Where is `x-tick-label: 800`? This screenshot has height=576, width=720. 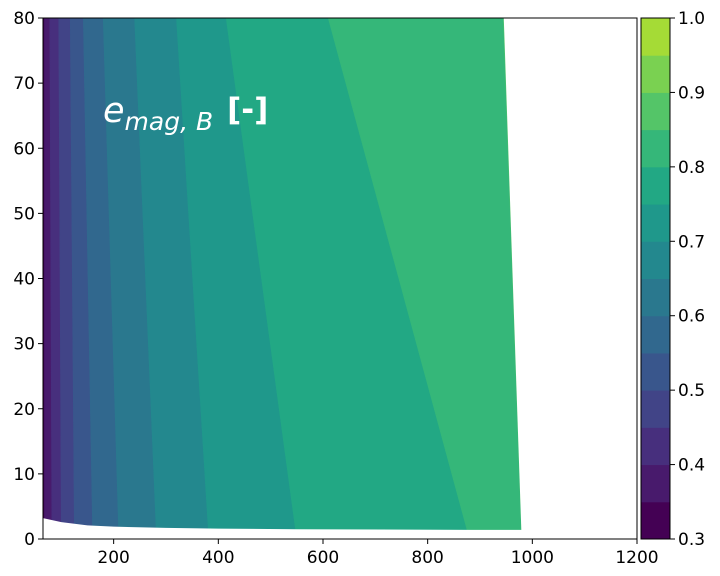
x-tick-label: 800 is located at coordinates (427, 558).